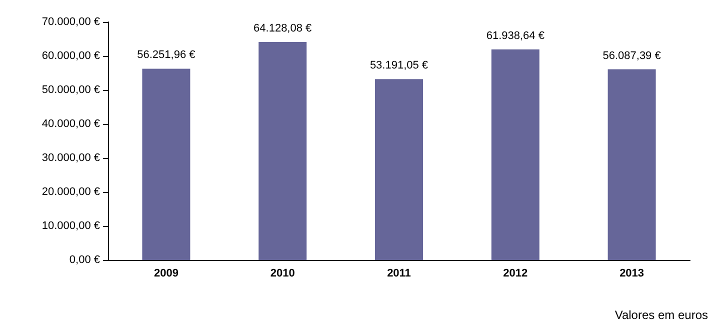 Image resolution: width=720 pixels, height=329 pixels. What do you see at coordinates (283, 28) in the screenshot?
I see `data-label: 64.128,08 €` at bounding box center [283, 28].